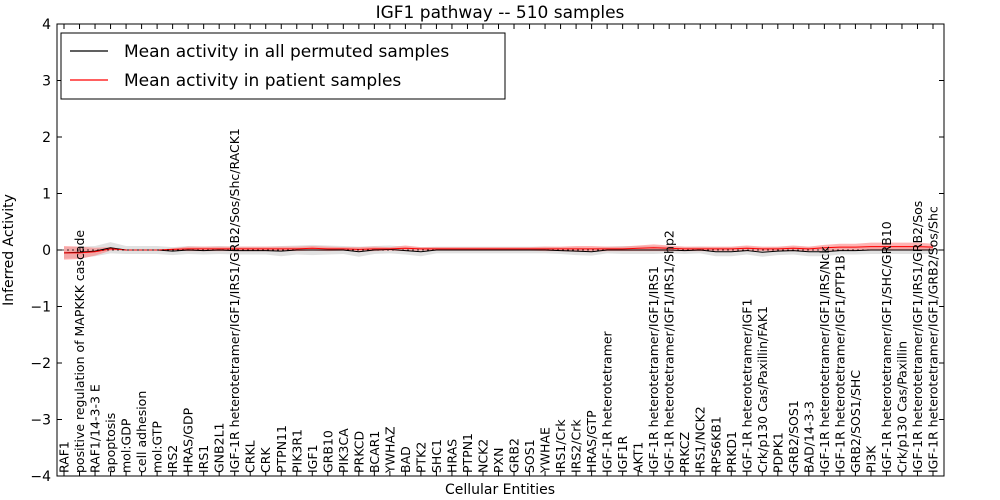  What do you see at coordinates (265, 460) in the screenshot?
I see `x-tick-label: CRK` at bounding box center [265, 460].